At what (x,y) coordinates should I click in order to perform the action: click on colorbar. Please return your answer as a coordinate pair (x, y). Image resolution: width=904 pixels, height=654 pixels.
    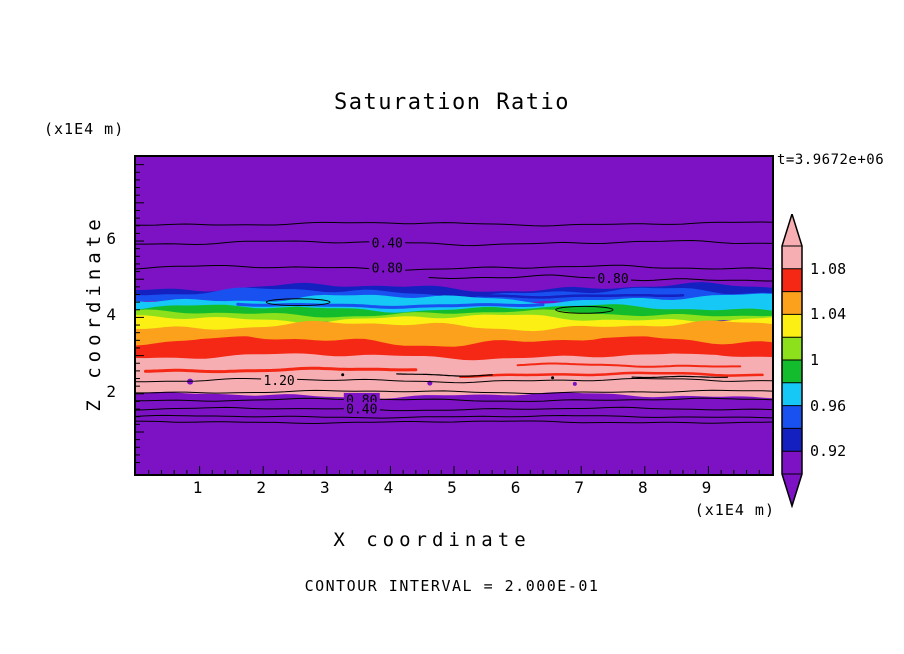
    Looking at the image, I should click on (792, 361).